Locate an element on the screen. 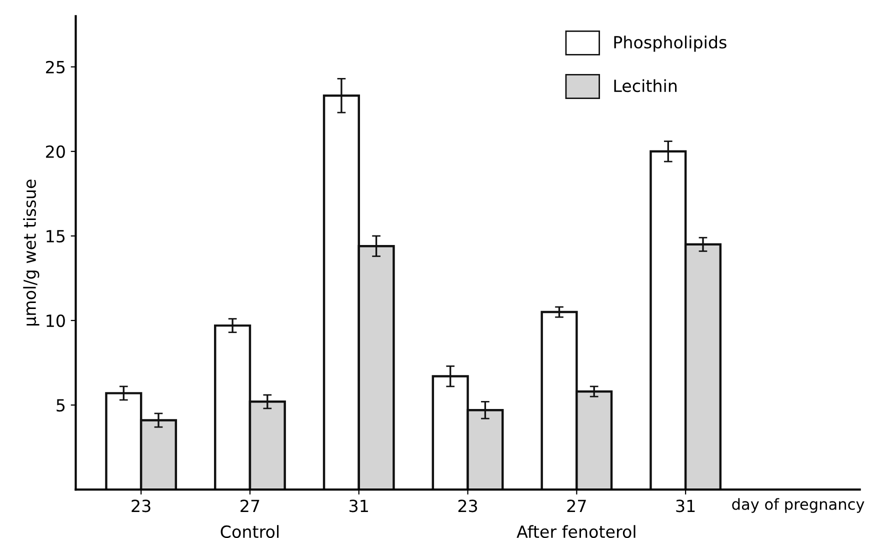 This screenshot has height=538, width=891. text: Control is located at coordinates (249, 531).